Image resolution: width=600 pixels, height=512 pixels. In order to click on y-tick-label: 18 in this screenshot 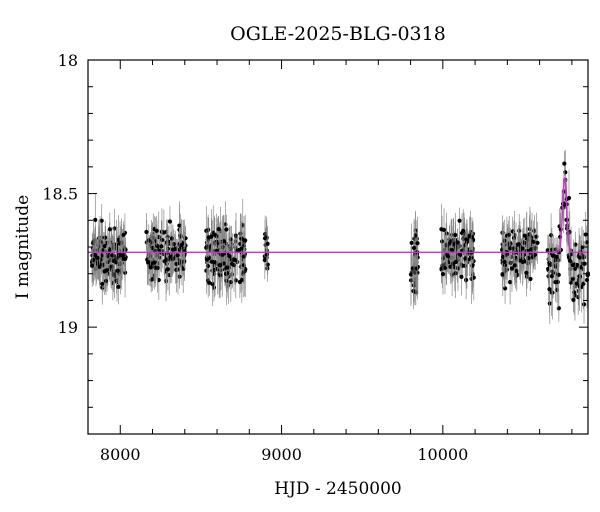, I will do `click(68, 60)`.